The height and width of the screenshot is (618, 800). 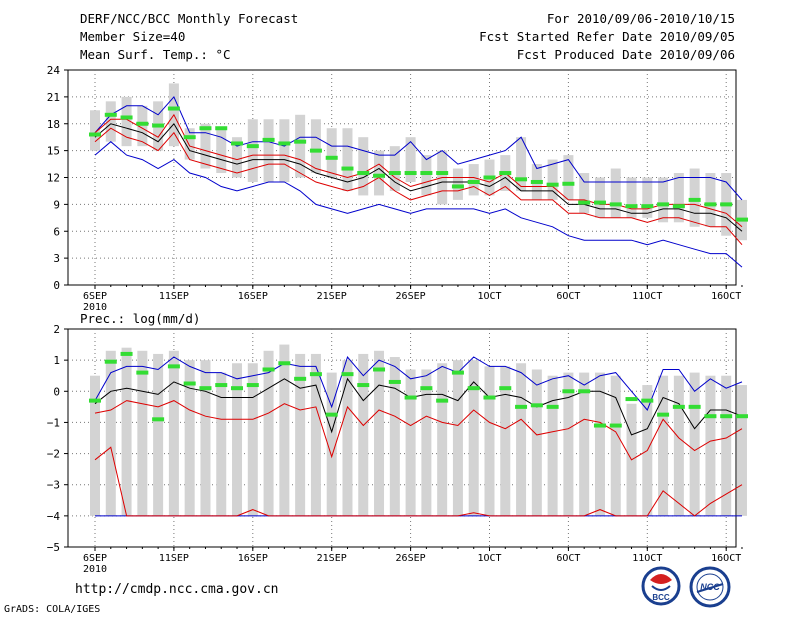 I want to click on started-date: Fcst Started Refer Date 2010/09/05, so click(x=607, y=36).